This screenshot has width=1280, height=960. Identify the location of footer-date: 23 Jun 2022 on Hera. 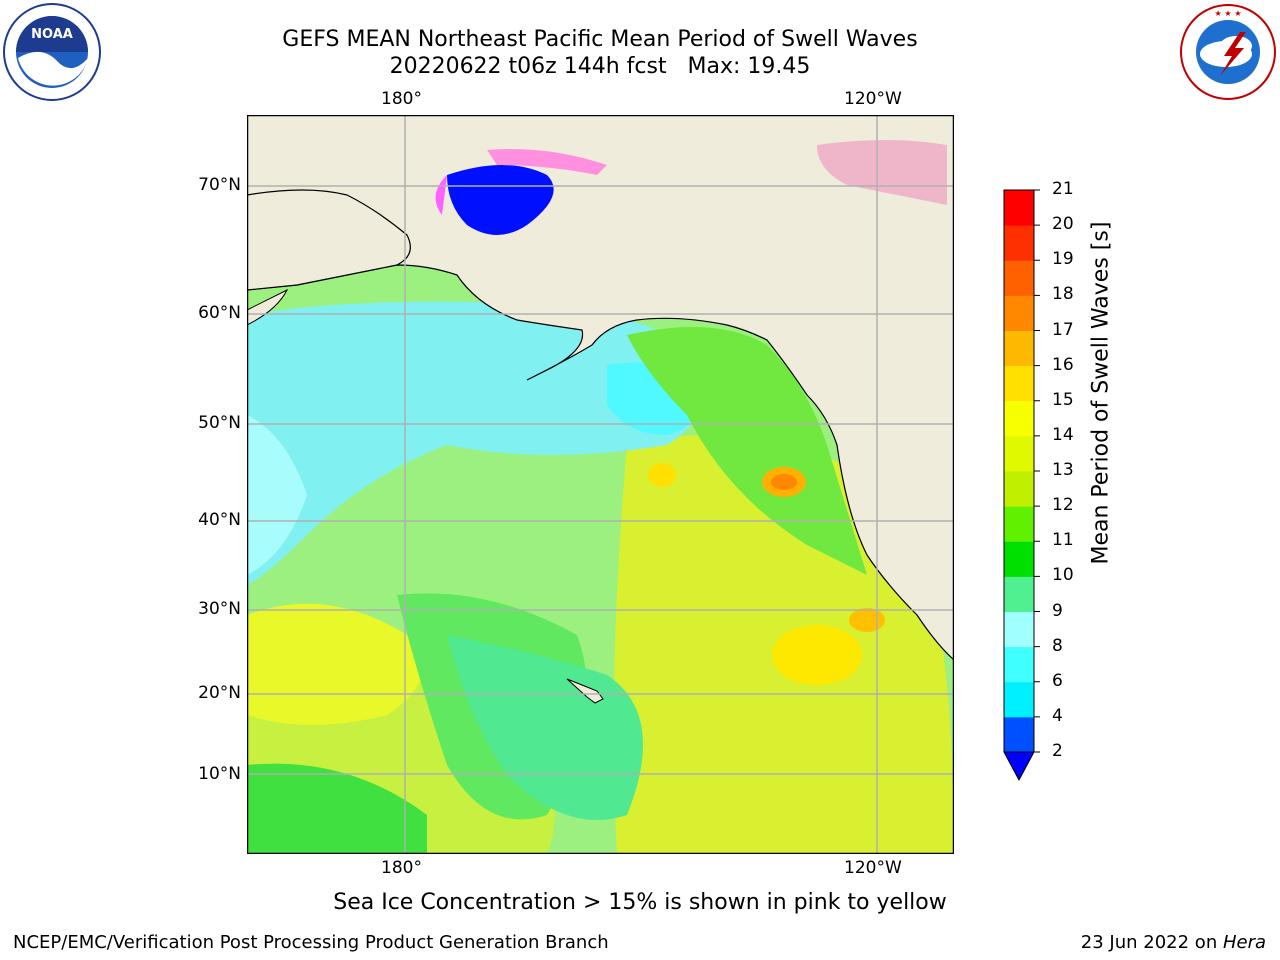
(1173, 942).